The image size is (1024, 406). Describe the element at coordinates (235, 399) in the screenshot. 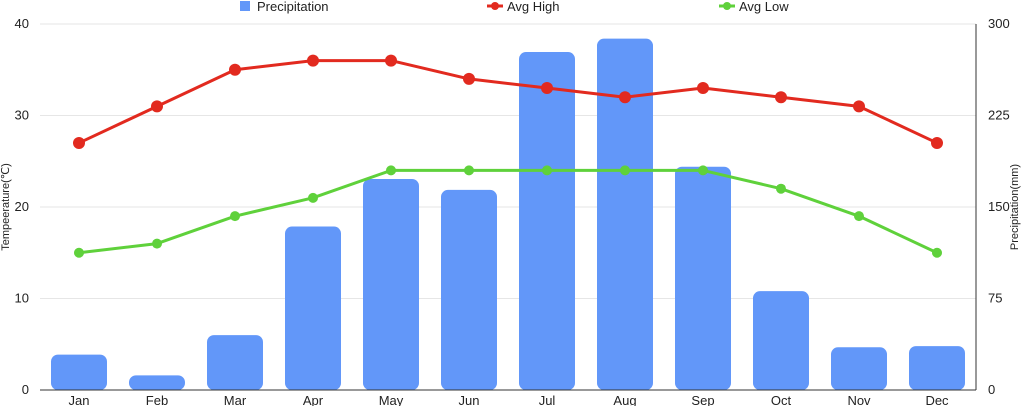

I see `x-tick-label: Mar` at that location.